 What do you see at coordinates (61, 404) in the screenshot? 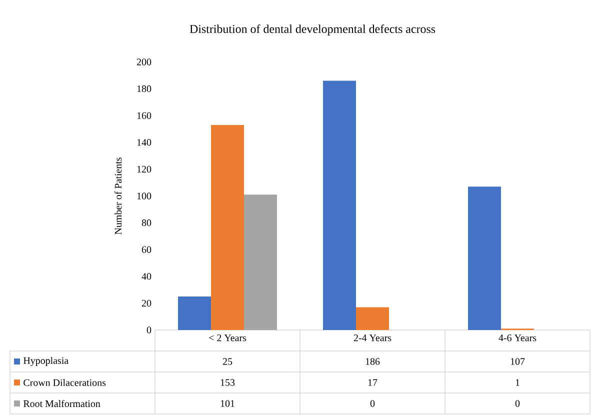
I see `legend-label: Root Malformation` at bounding box center [61, 404].